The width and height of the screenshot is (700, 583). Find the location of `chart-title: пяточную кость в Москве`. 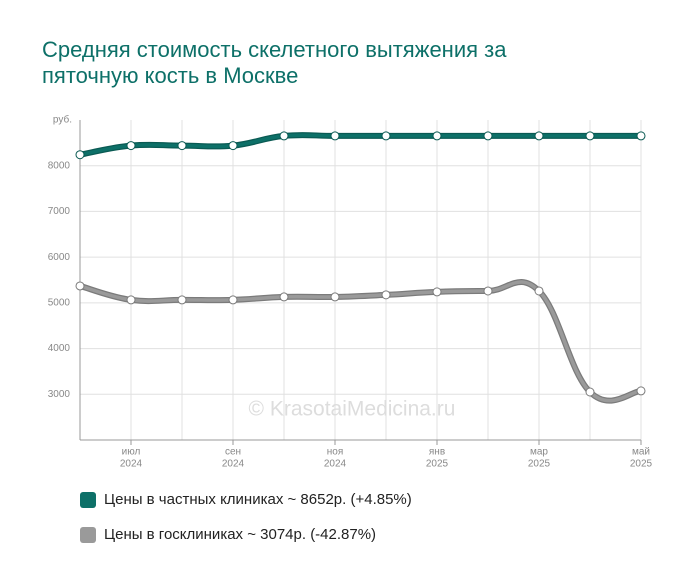

chart-title: пяточную кость в Москве is located at coordinates (170, 75).